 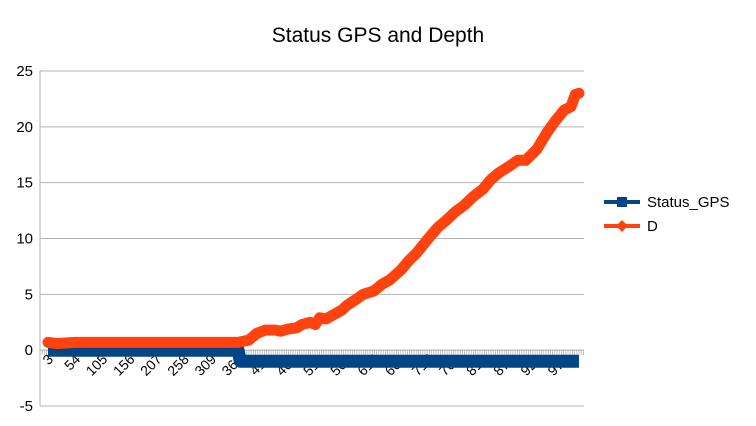 I want to click on legend-square-marker, so click(x=622, y=202).